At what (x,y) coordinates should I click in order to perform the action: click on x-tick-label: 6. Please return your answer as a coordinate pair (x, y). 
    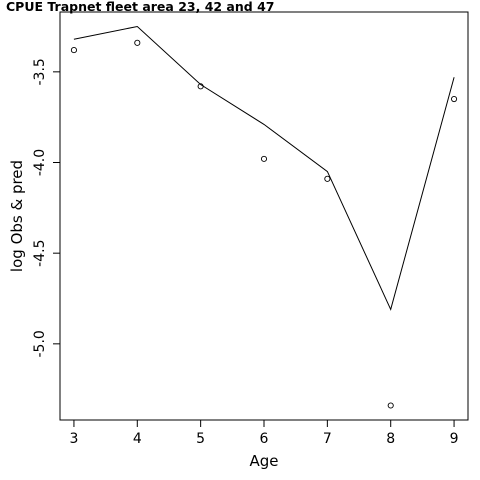
    Looking at the image, I should click on (264, 439).